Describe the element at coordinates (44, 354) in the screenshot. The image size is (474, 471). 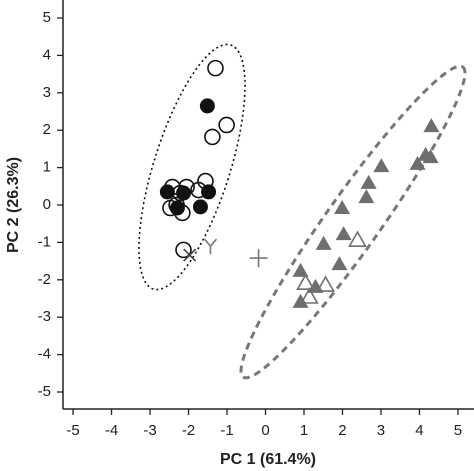
I see `y-tick-label: -4` at that location.